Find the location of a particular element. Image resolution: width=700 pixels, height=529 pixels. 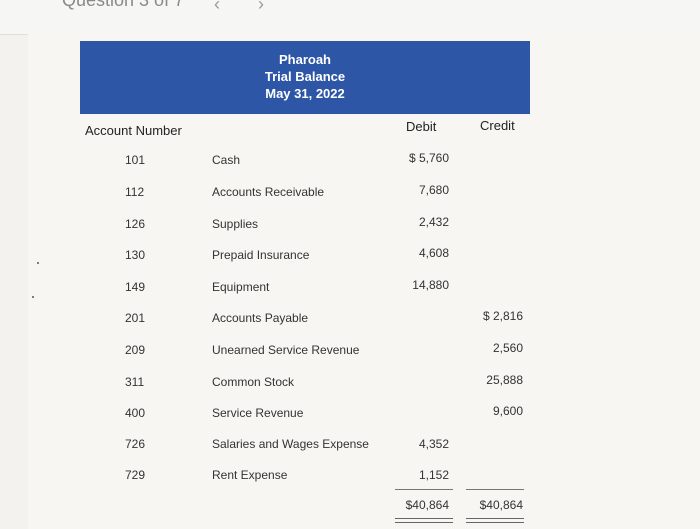

debit-header: Debit is located at coordinates (421, 126).